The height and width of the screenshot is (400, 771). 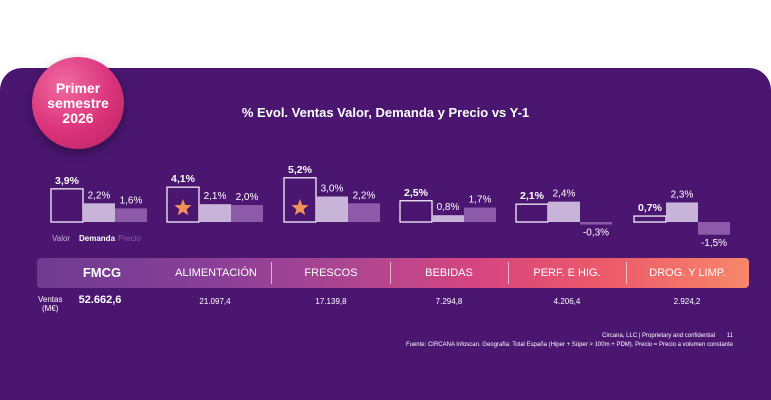 What do you see at coordinates (183, 179) in the screenshot?
I see `data-label-valor-2: 4,1%` at bounding box center [183, 179].